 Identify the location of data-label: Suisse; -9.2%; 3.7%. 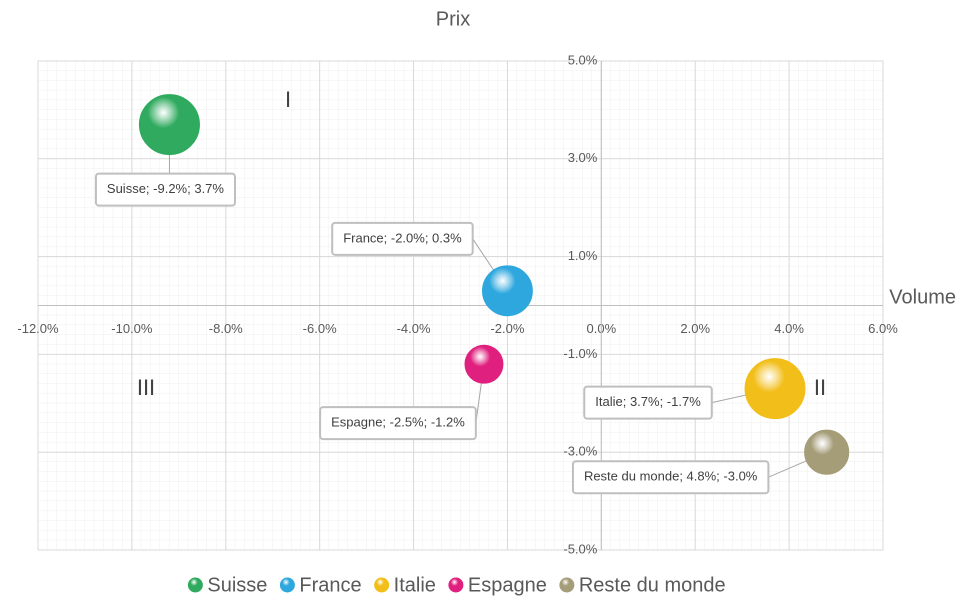
(165, 188).